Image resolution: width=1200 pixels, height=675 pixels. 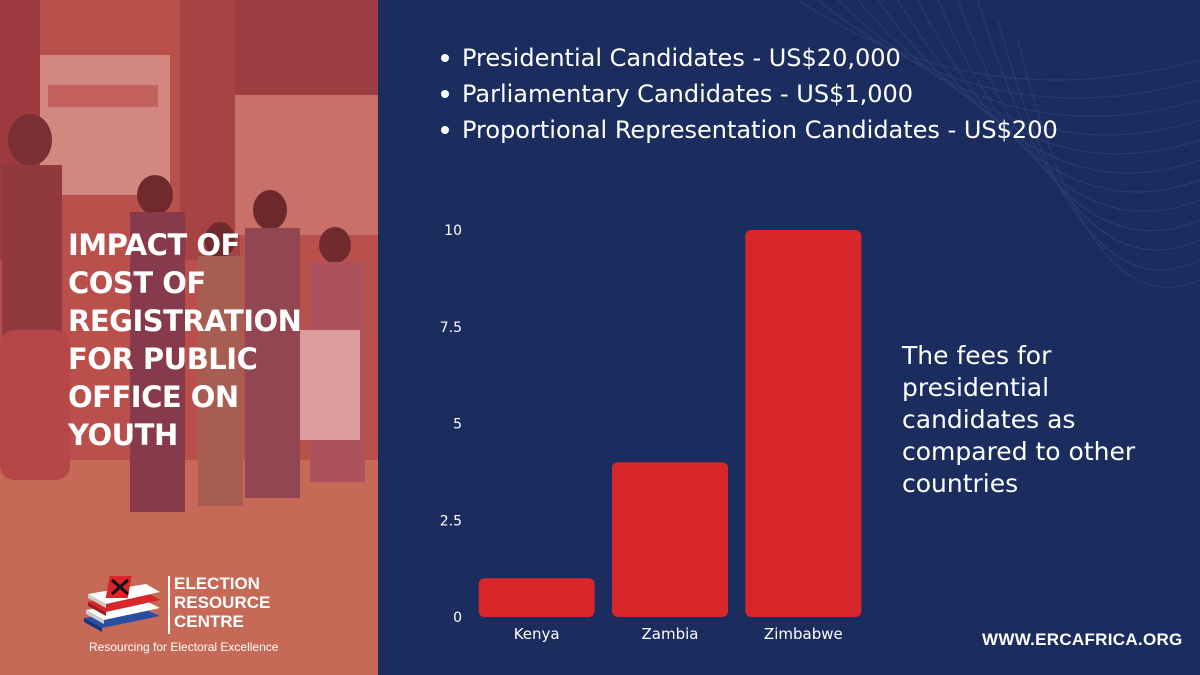 I want to click on logo-line: ELECTION, so click(x=217, y=583).